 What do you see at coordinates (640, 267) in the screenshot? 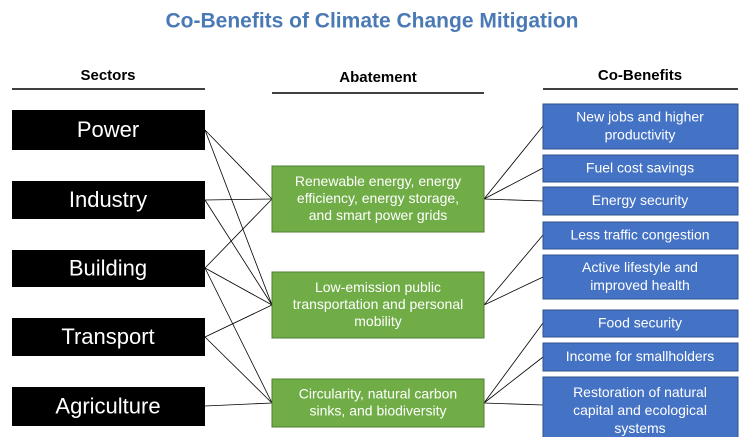
I see `text-line: Active lifestyle and` at bounding box center [640, 267].